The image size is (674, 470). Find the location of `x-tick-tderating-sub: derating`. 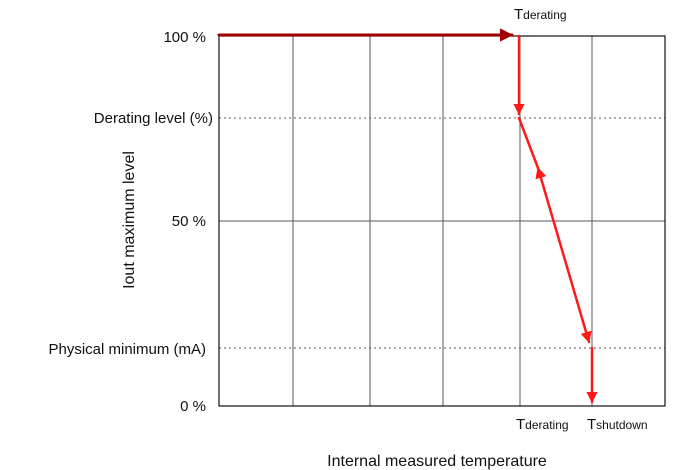

x-tick-tderating-sub: derating is located at coordinates (546, 425).